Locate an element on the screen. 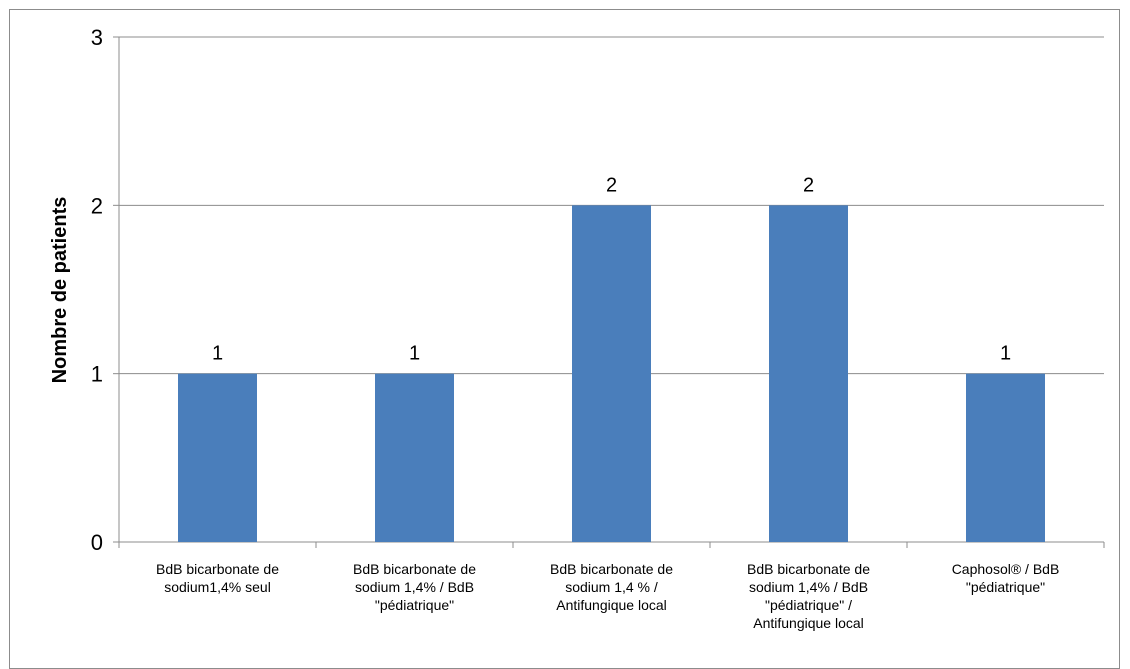  y-tick-label: 2 is located at coordinates (97, 205).